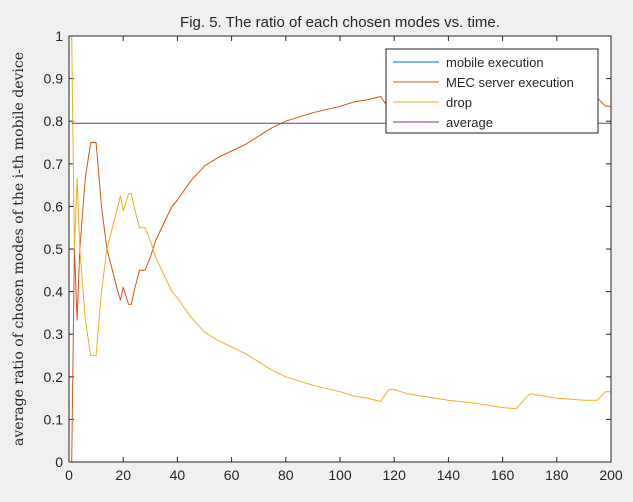 The image size is (633, 502). Describe the element at coordinates (395, 475) in the screenshot. I see `x-tick-label: 120` at that location.